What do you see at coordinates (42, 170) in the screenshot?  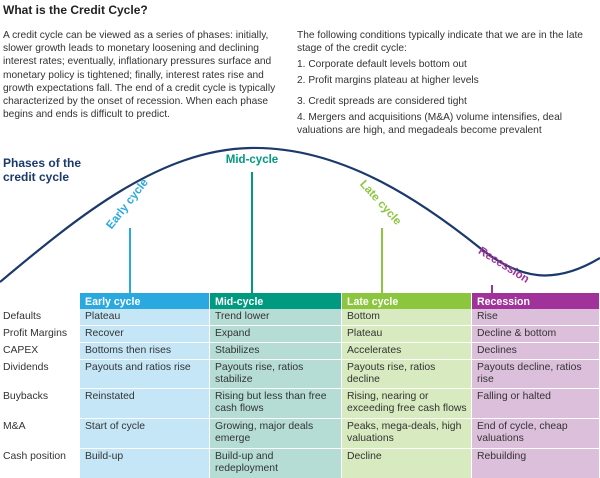 I see `diagram-title: Phases of the credit cycle` at bounding box center [42, 170].